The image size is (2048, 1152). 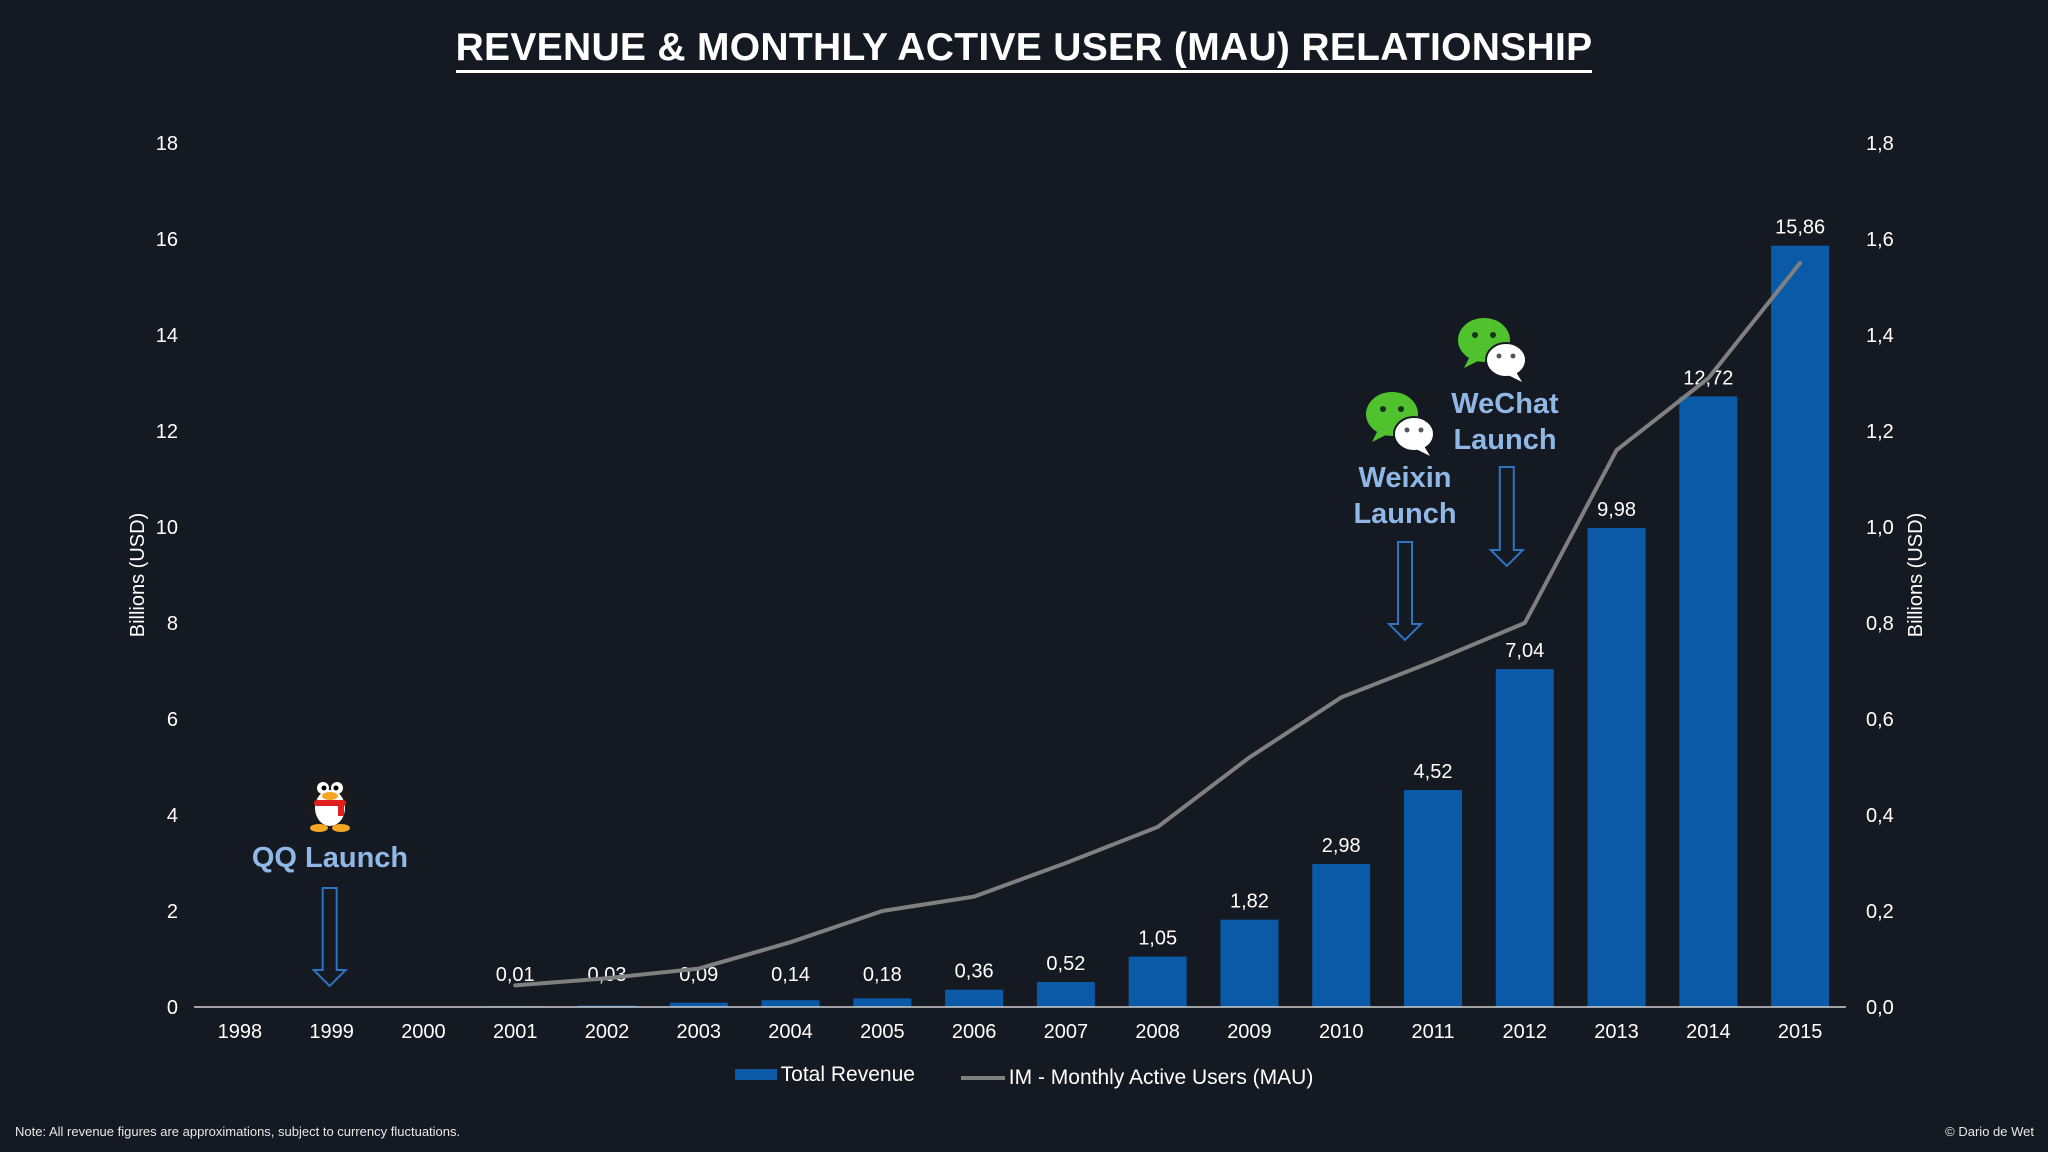 I want to click on legend-swatch-mau, so click(x=982, y=1078).